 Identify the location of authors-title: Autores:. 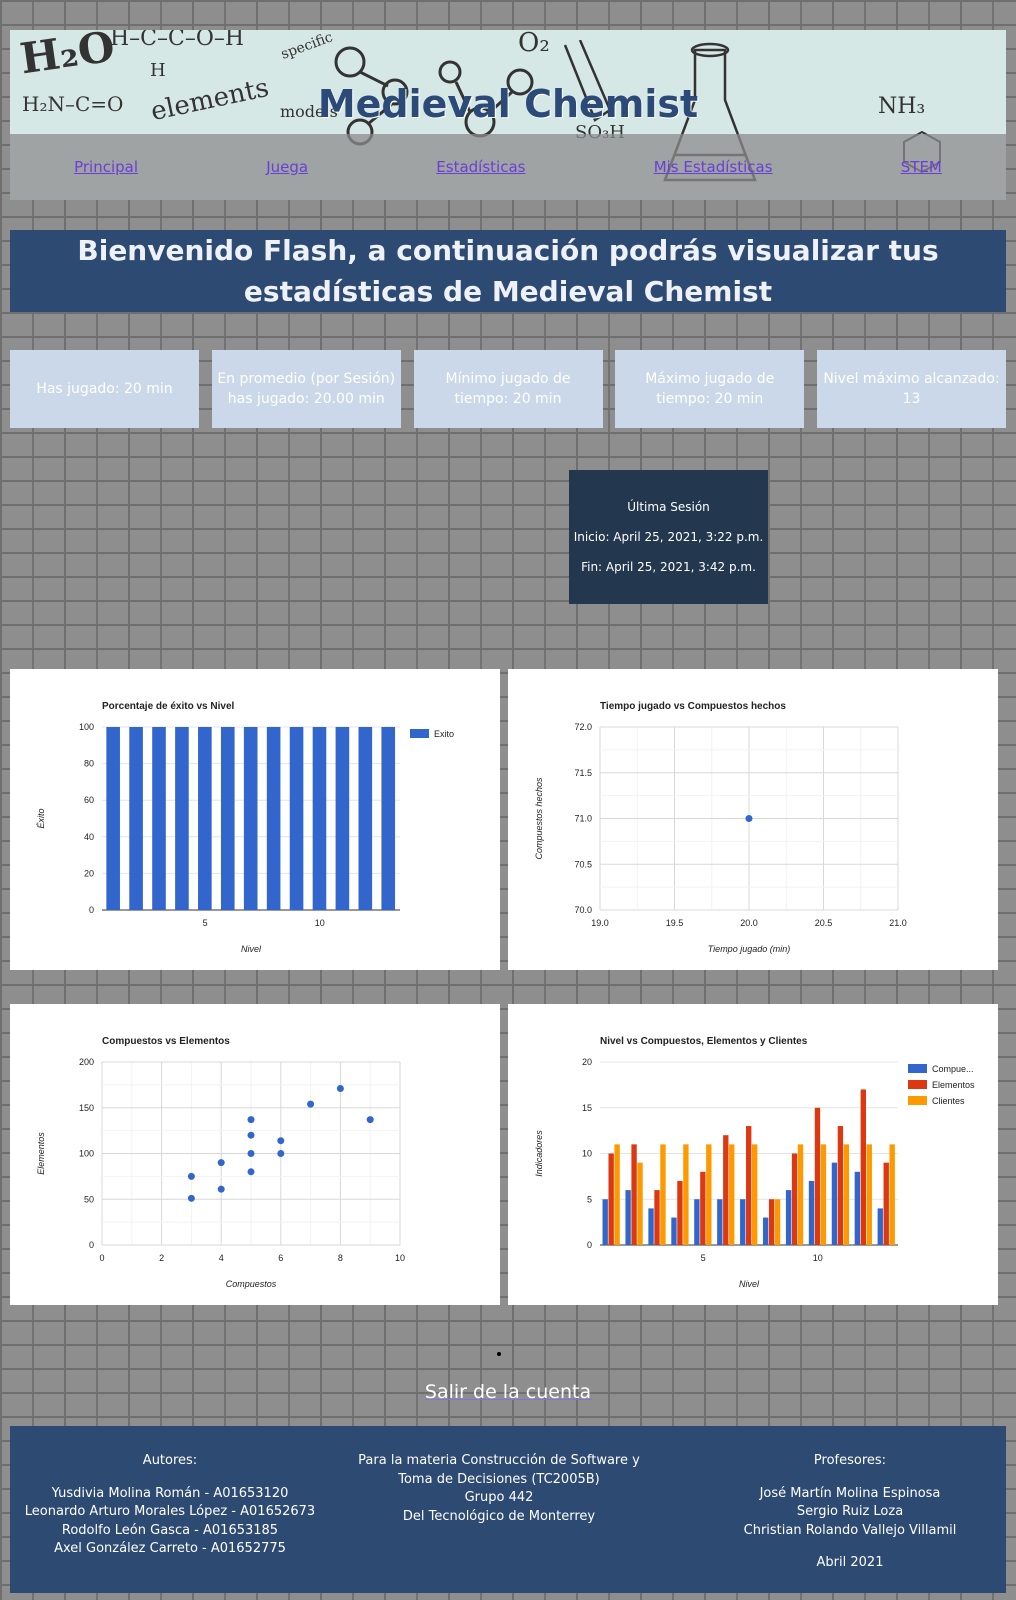
(170, 1460).